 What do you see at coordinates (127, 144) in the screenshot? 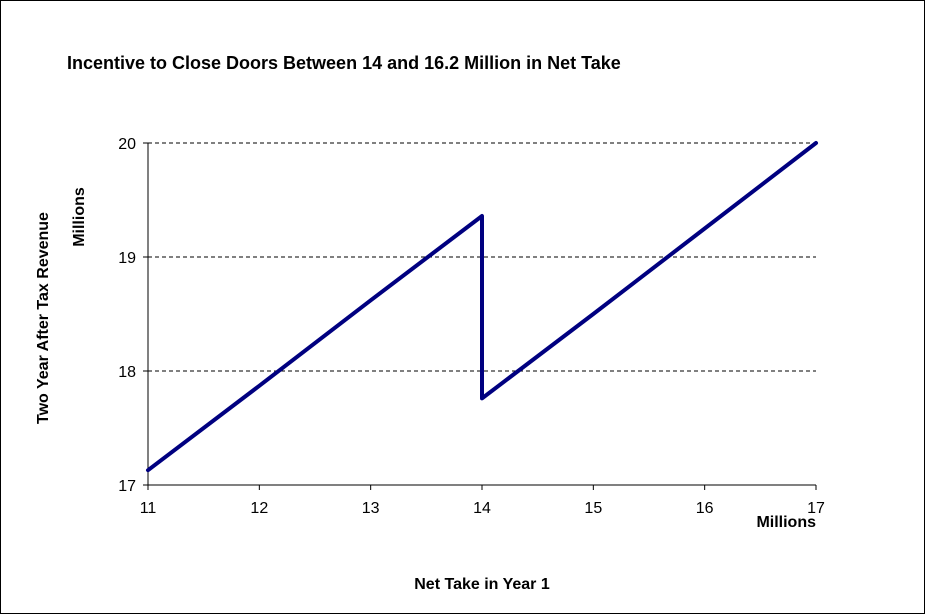
I see `y-tick-label-3: 20` at bounding box center [127, 144].